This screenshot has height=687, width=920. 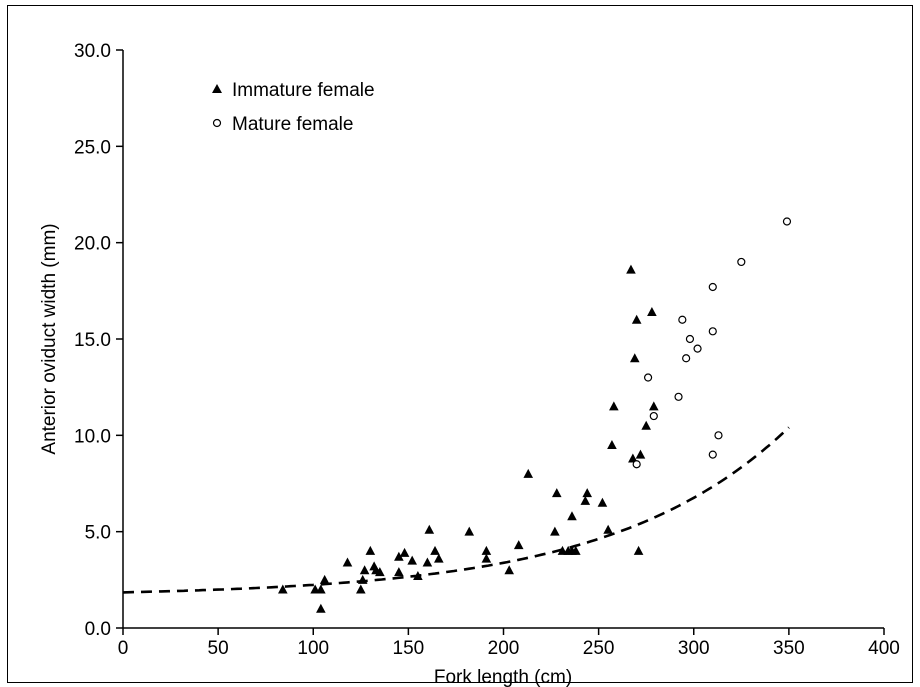 What do you see at coordinates (217, 88) in the screenshot?
I see `legend-triangle-marker` at bounding box center [217, 88].